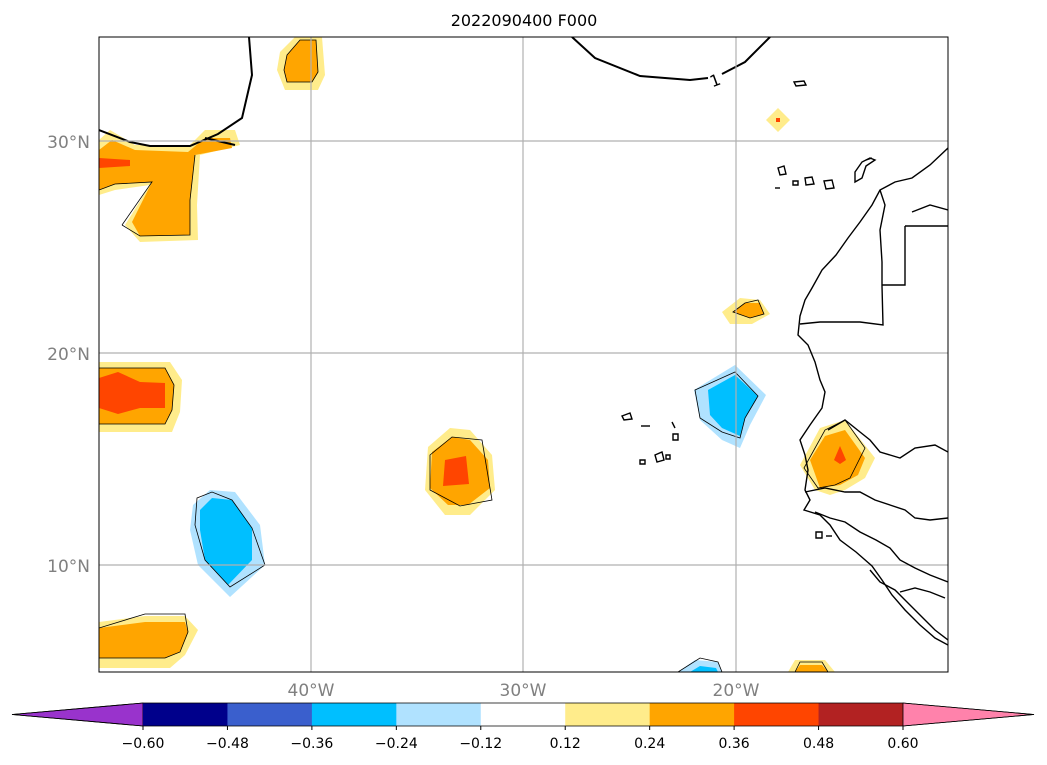  I want to click on latitude-label-20n: 20°N, so click(68, 355).